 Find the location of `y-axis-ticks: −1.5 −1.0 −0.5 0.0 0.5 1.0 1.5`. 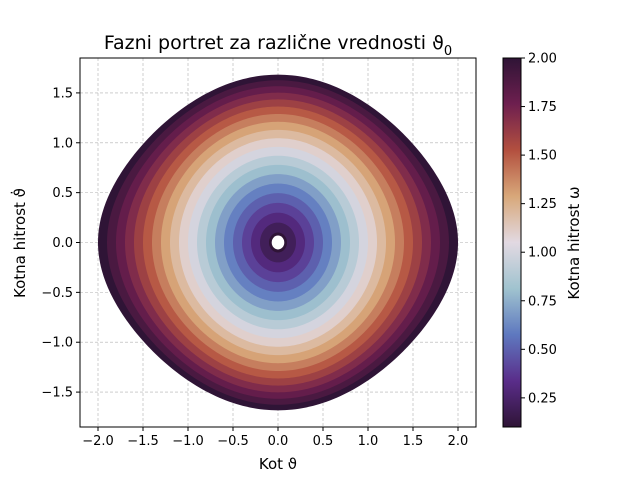

y-axis-ticks: −1.5 −1.0 −0.5 0.0 0.5 1.0 1.5 is located at coordinates (60, 243).